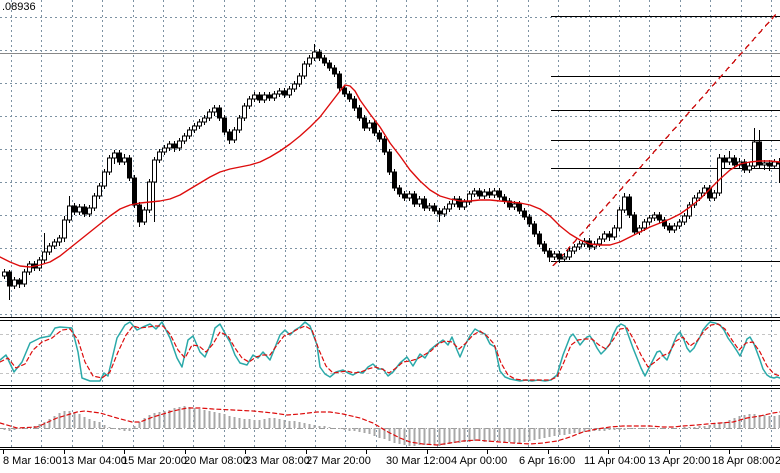  Describe the element at coordinates (479, 461) in the screenshot. I see `time-axis-label: 4 Apr 00:00` at that location.